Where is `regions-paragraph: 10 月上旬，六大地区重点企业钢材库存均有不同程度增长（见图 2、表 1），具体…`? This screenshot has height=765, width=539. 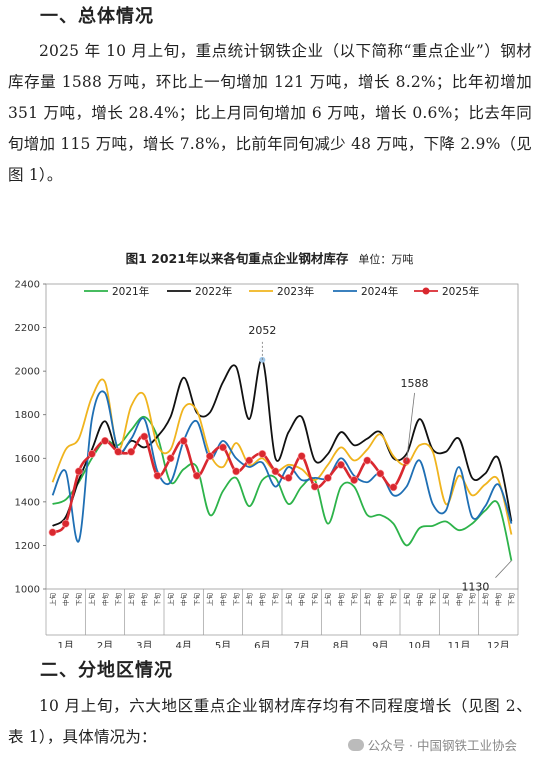
regions-paragraph: 10 月上旬，六大地区重点企业钢材库存均有不同程度增长（见图 2、表 1），具体… is located at coordinates (270, 721).